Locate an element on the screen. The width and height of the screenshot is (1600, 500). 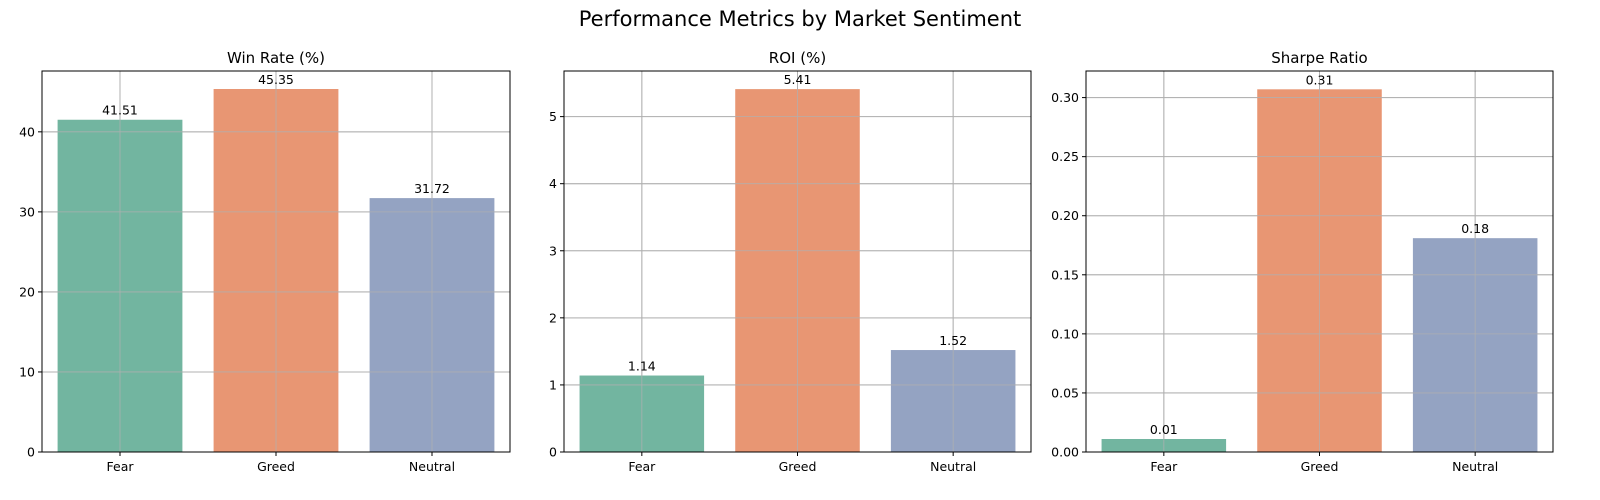
y-tick-label: 0.00 is located at coordinates (1065, 452).